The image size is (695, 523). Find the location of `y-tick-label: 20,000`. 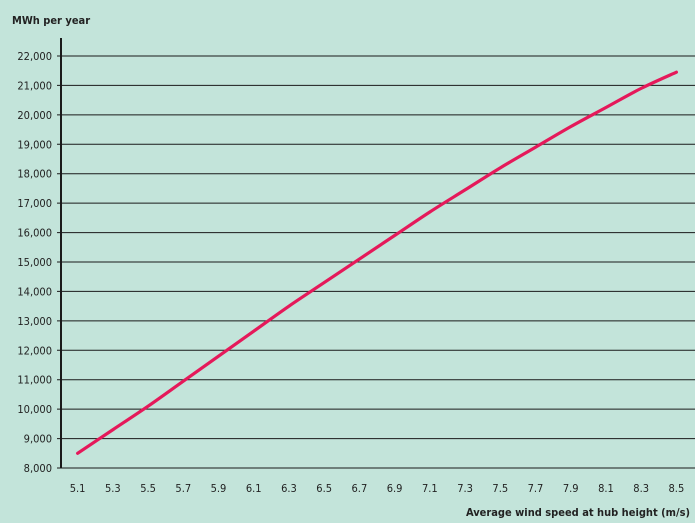

y-tick-label: 20,000 is located at coordinates (34, 115).